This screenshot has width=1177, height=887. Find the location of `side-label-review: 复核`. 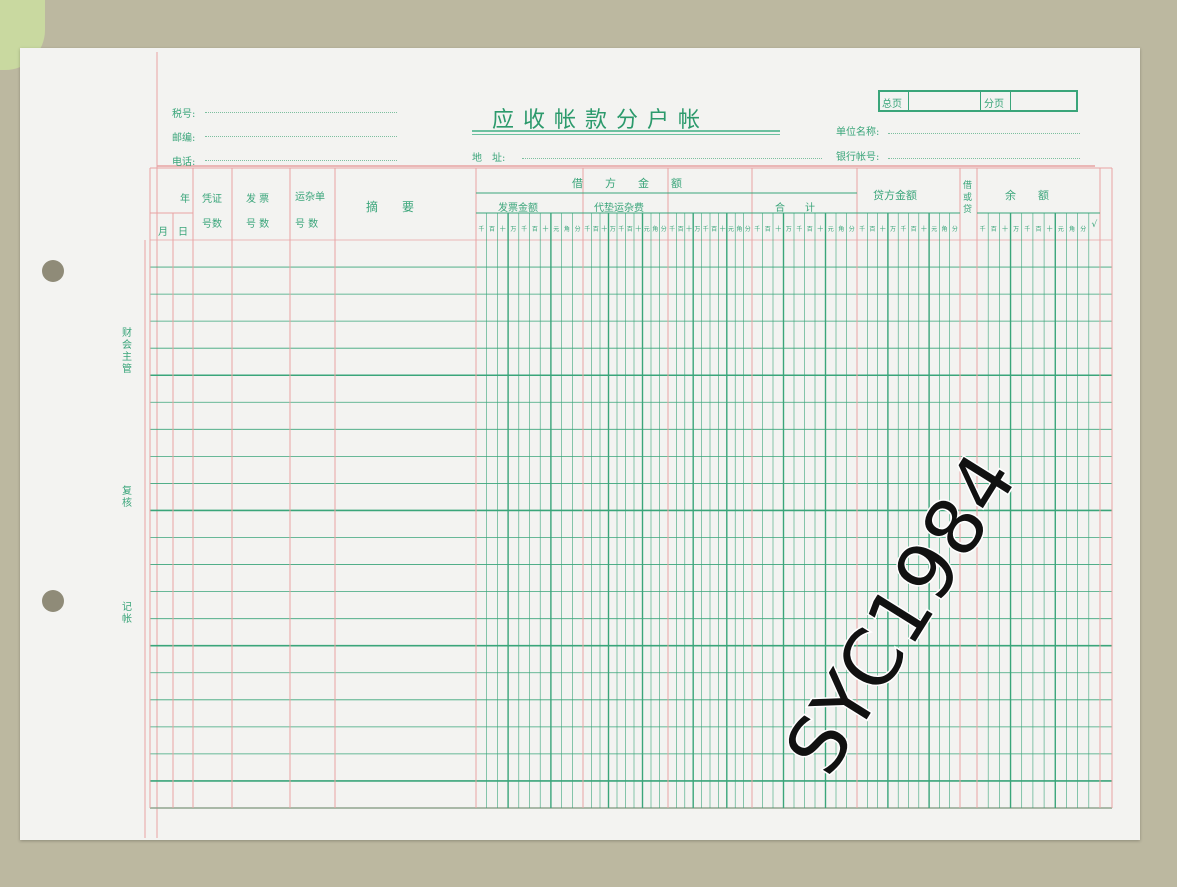

side-label-review: 复核 is located at coordinates (127, 497).